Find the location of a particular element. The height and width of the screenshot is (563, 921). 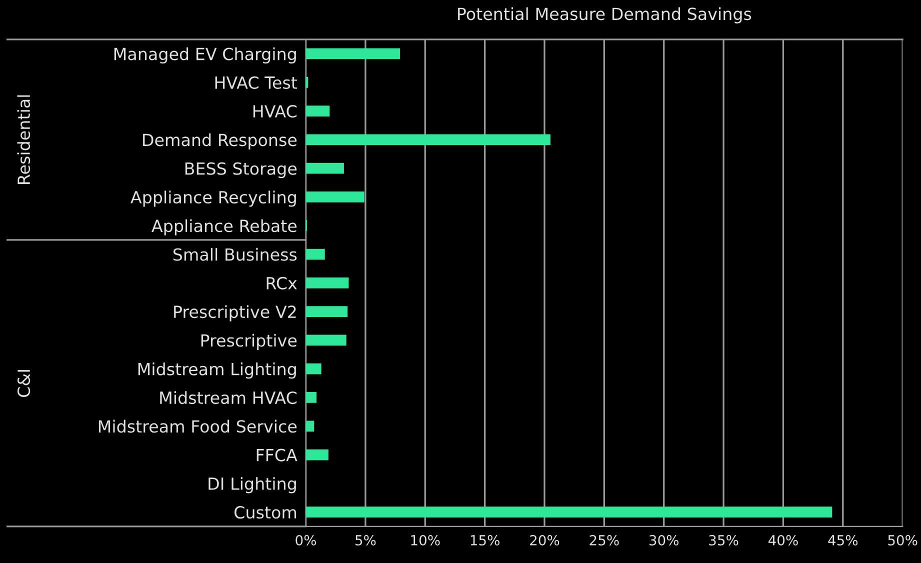

y-tick-label: Appliance Rebate is located at coordinates (224, 227).